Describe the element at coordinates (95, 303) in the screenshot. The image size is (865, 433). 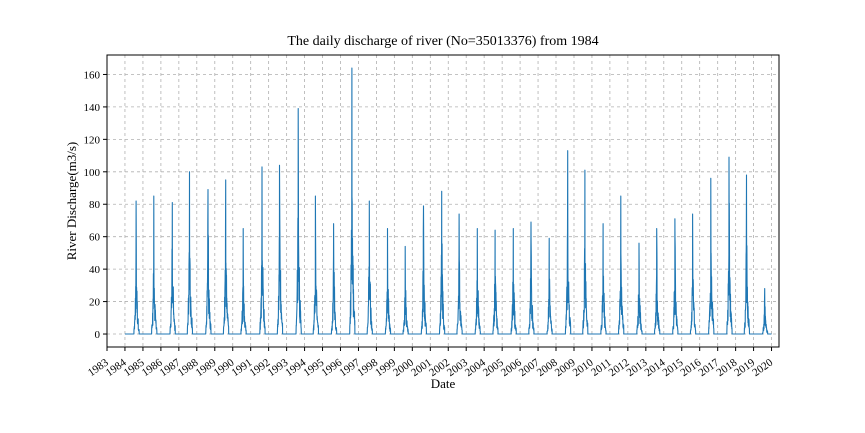
I see `y-tick-label: 20` at that location.